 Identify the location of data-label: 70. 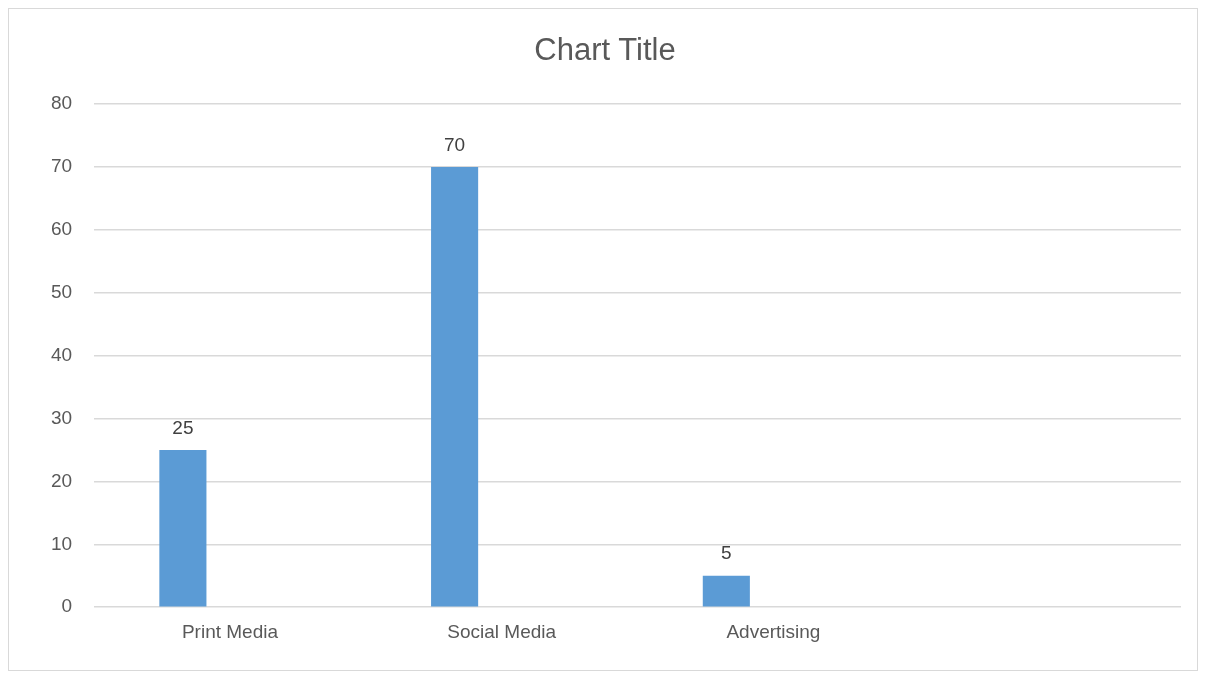
(455, 144).